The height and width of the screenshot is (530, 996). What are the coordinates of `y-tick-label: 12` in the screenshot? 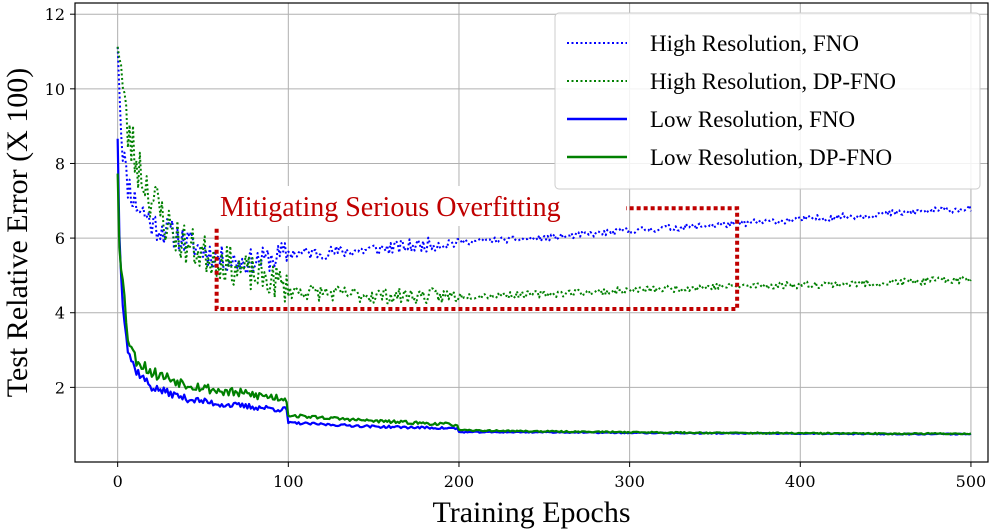 It's located at (55, 14).